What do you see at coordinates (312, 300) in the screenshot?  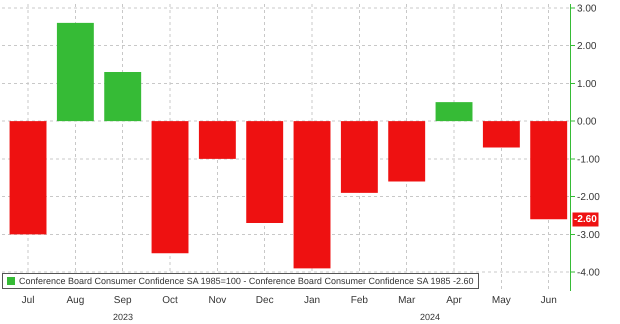 I see `x-tick-label: Jan` at bounding box center [312, 300].